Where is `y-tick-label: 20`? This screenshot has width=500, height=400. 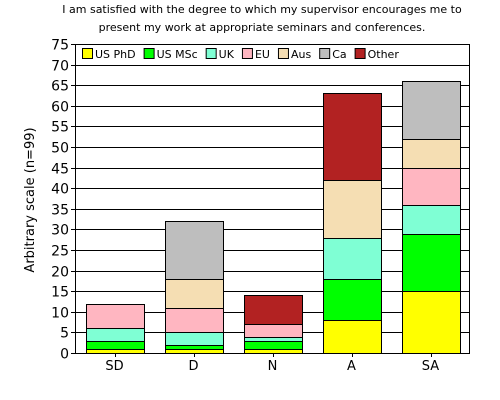
y-tick-label: 20 is located at coordinates (60, 273).